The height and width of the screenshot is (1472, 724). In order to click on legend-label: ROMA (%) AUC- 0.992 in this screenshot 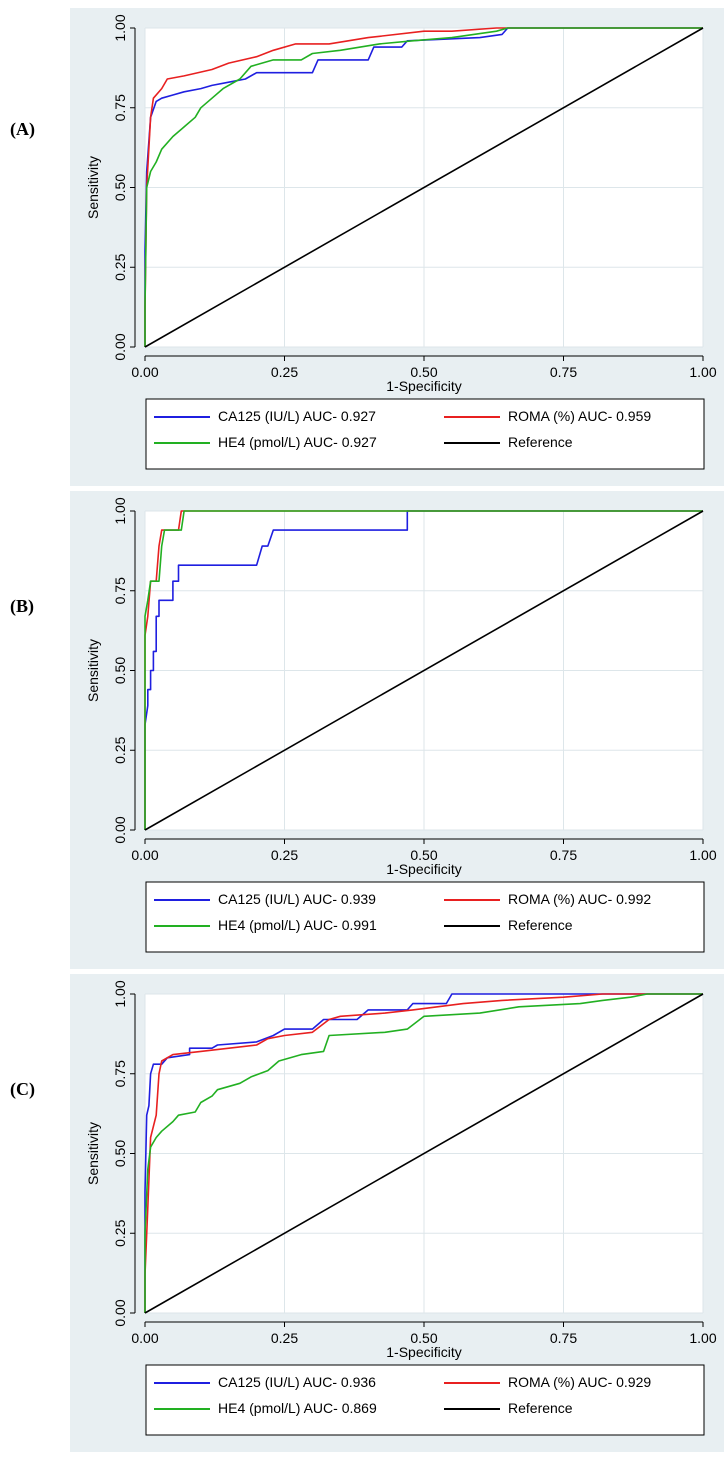, I will do `click(579, 899)`.